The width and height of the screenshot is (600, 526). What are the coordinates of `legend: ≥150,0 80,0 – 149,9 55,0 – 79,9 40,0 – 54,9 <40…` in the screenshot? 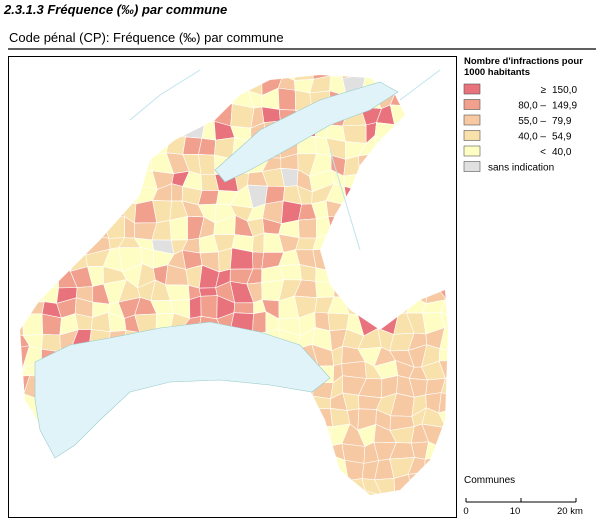 It's located at (520, 129).